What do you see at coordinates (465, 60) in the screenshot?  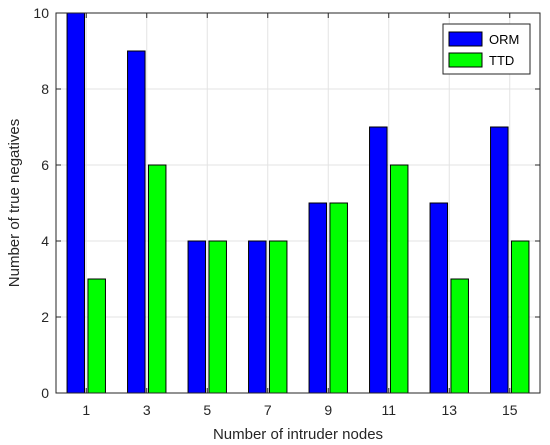 I see `legend-swatch-ttd` at bounding box center [465, 60].